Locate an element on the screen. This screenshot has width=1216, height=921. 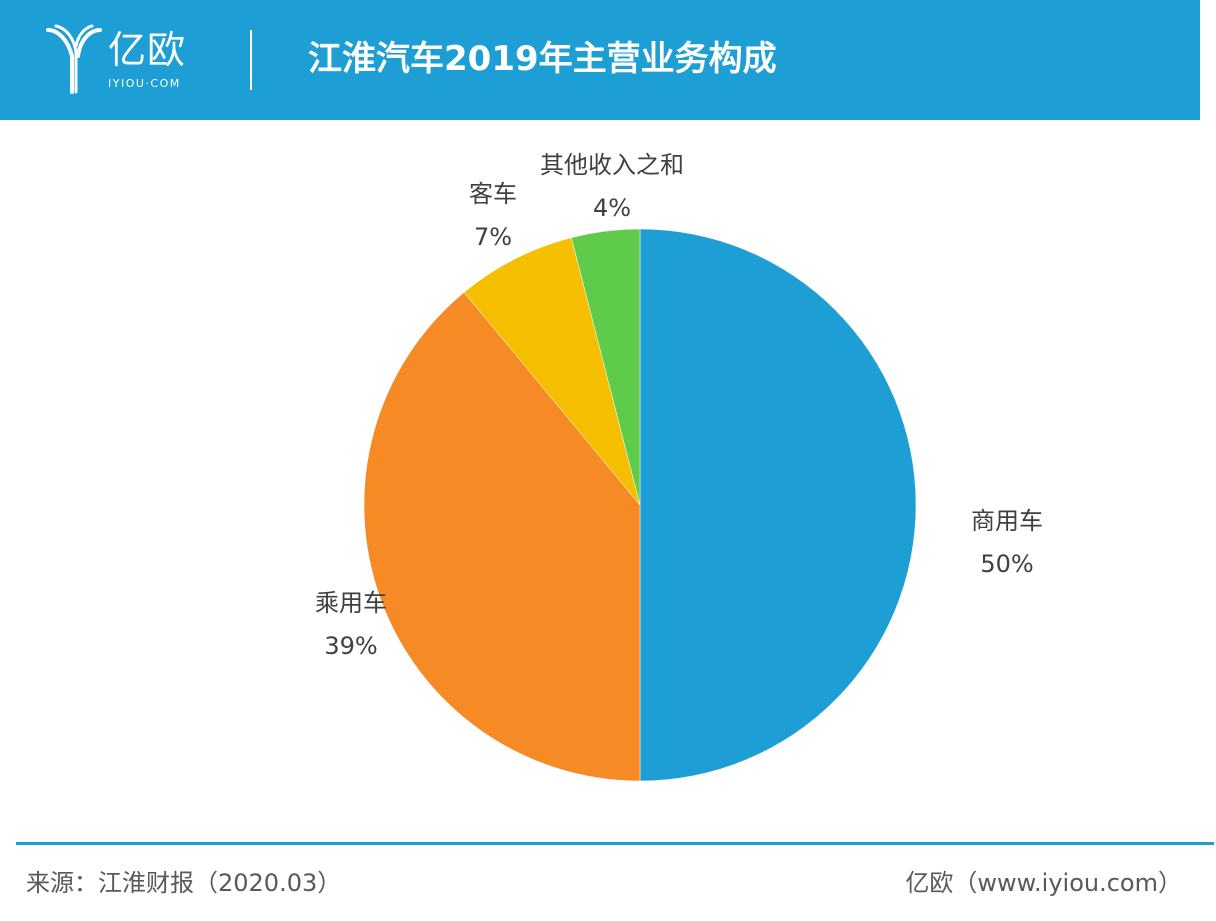
slice-value-passenger-car: 39% is located at coordinates (350, 646).